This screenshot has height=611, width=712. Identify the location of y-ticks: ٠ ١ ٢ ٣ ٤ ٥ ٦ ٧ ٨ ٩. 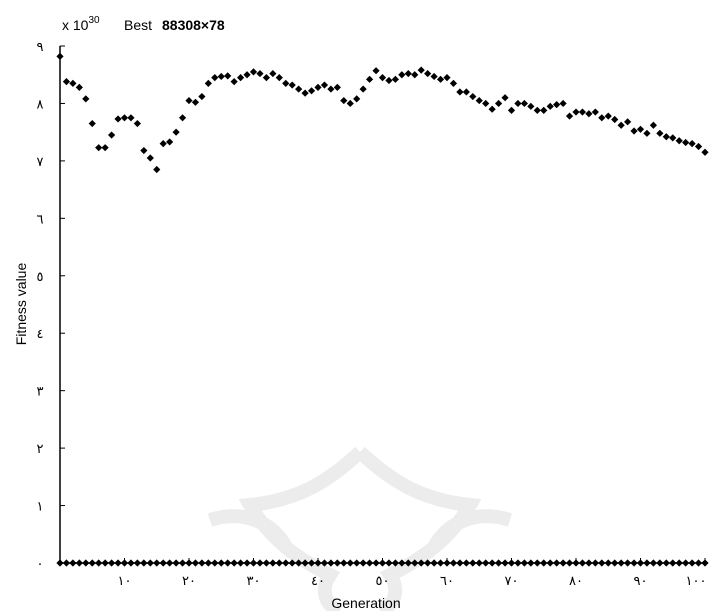
(51, 306).